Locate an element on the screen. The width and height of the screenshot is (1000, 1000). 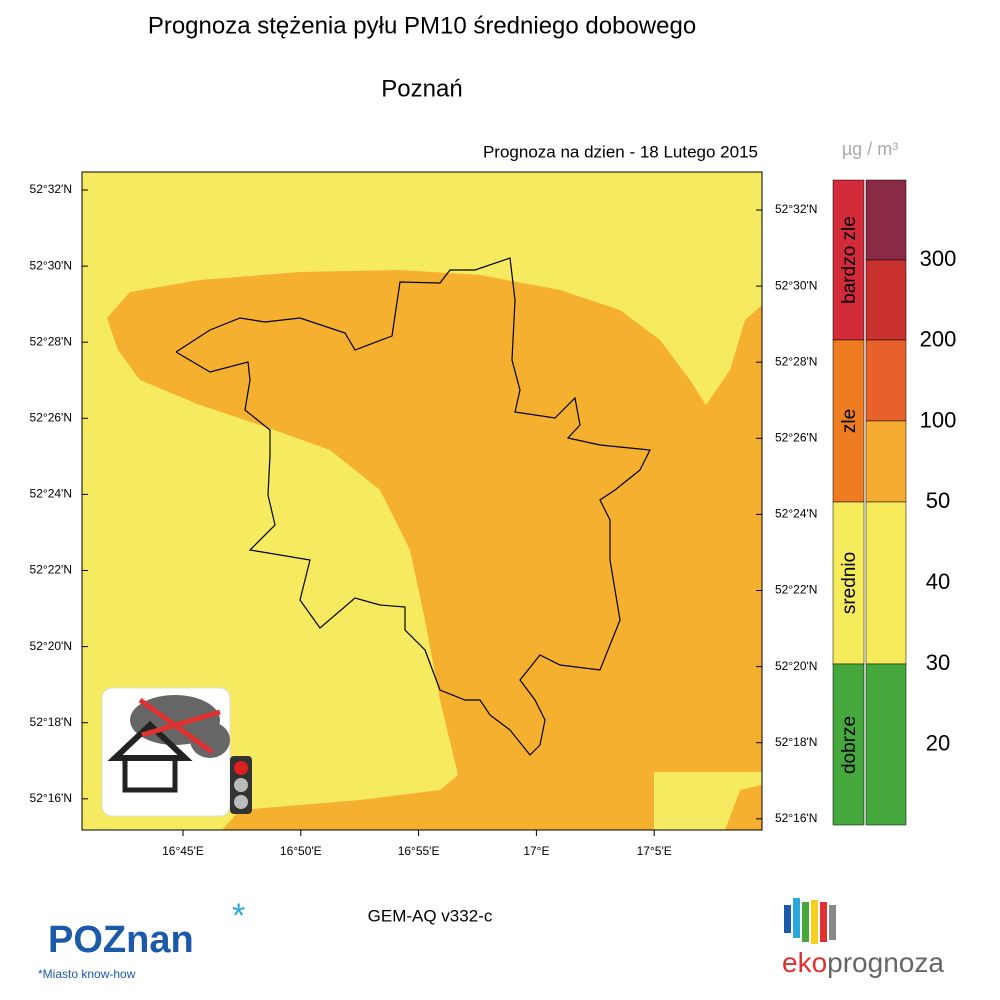
lon-label: 17°5'E is located at coordinates (654, 851).